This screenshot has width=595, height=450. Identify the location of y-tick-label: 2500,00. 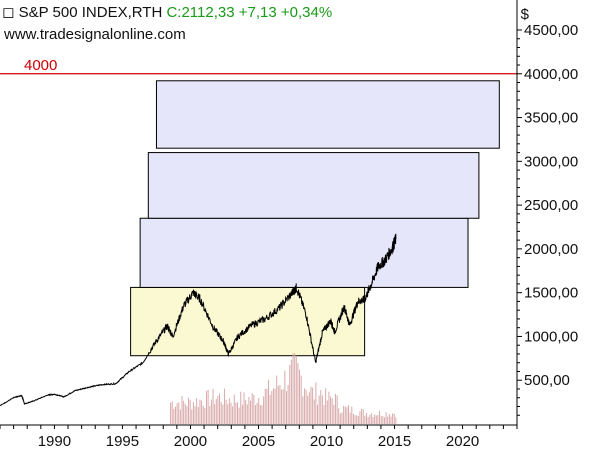
(551, 205).